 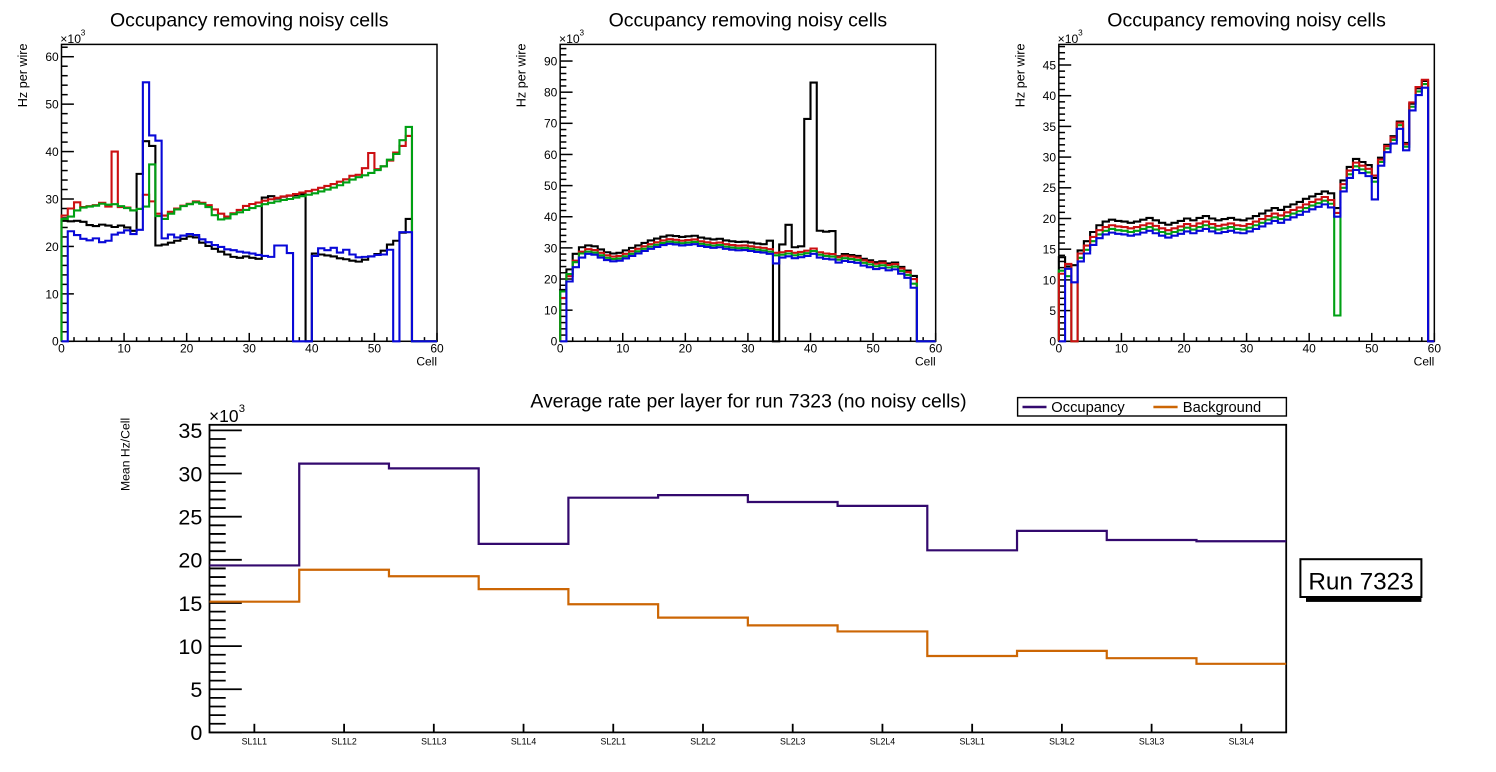 I want to click on svg-text: Run 7323, so click(x=1360, y=581).